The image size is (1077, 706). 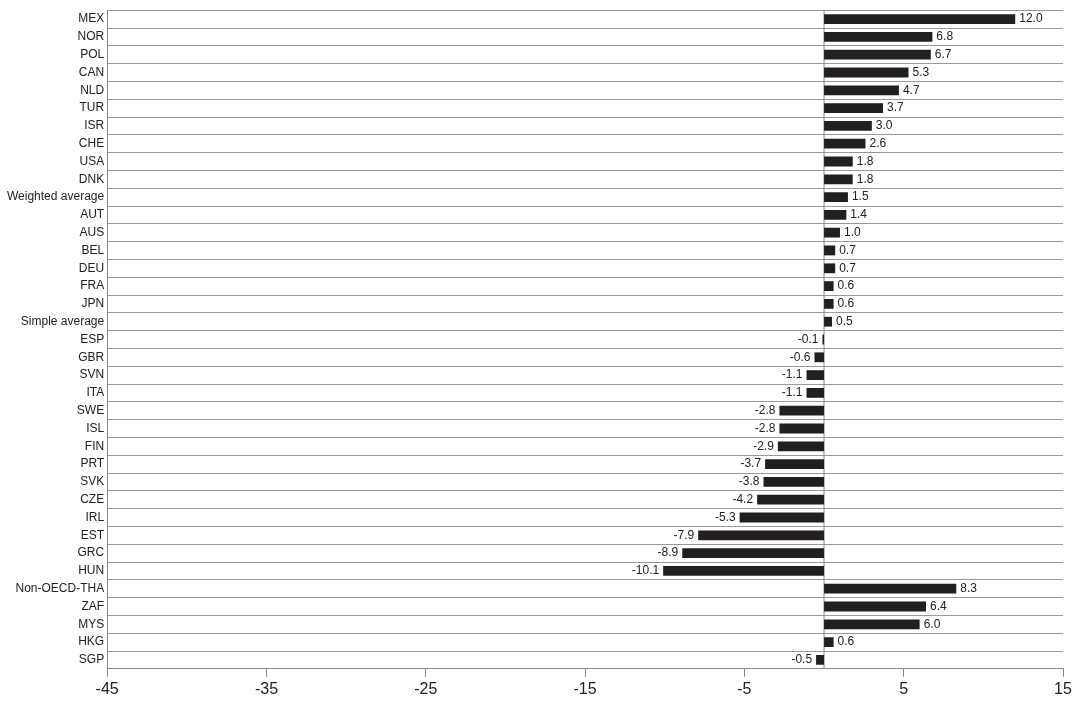 I want to click on y-tick-label: JPN, so click(x=93, y=303).